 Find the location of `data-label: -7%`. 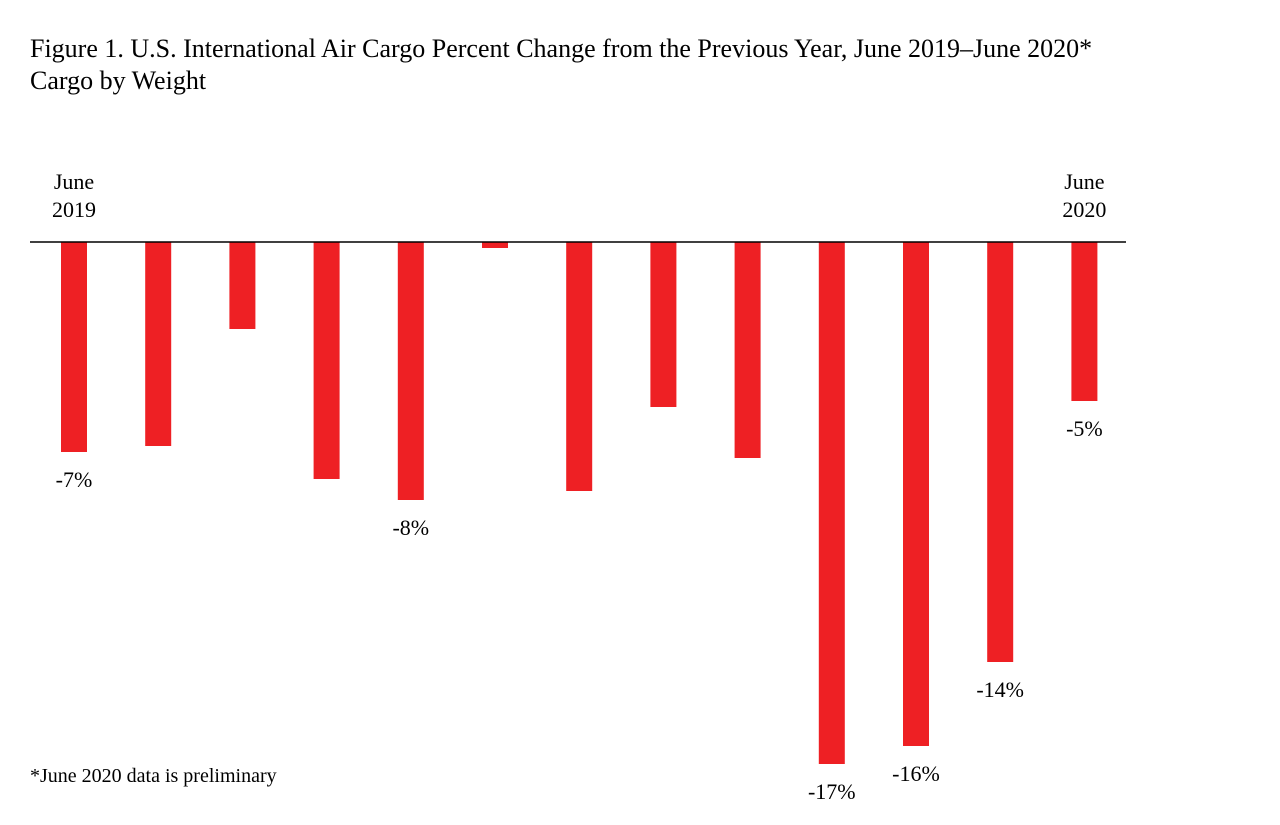

data-label: -7% is located at coordinates (74, 479).